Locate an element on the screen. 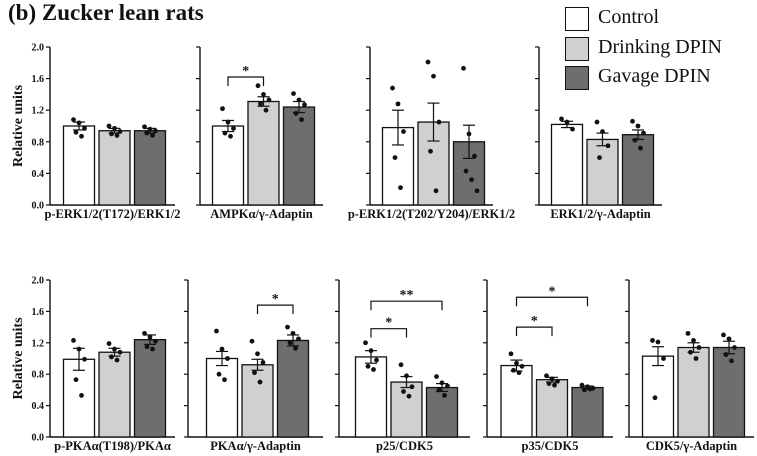 The width and height of the screenshot is (757, 456). legend-label-control: Control is located at coordinates (629, 17).